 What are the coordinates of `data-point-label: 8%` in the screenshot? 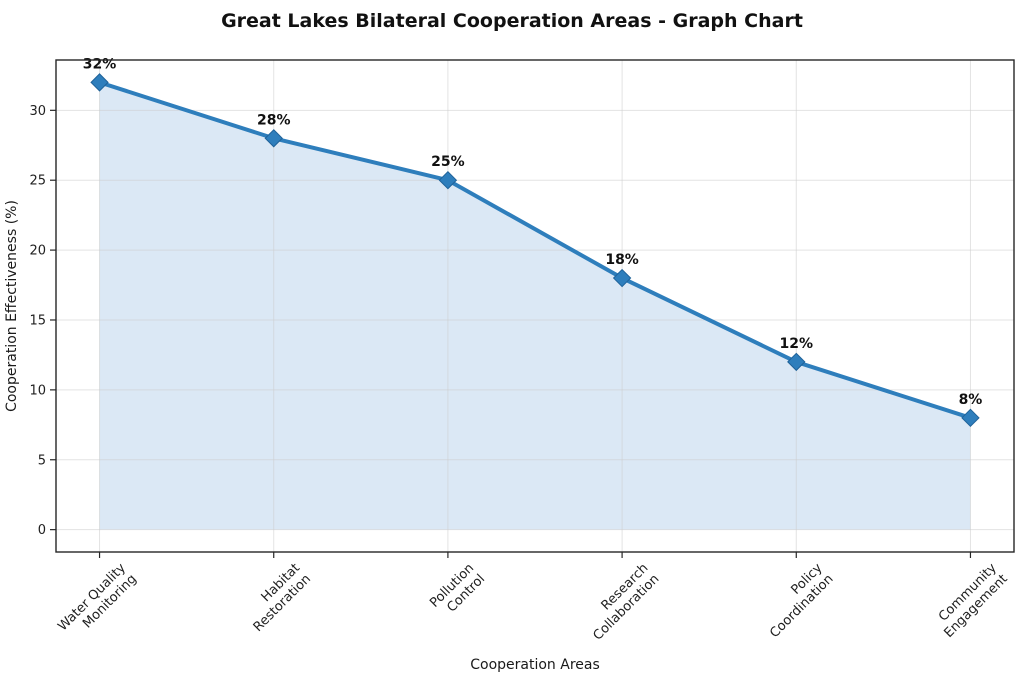 It's located at (971, 400).